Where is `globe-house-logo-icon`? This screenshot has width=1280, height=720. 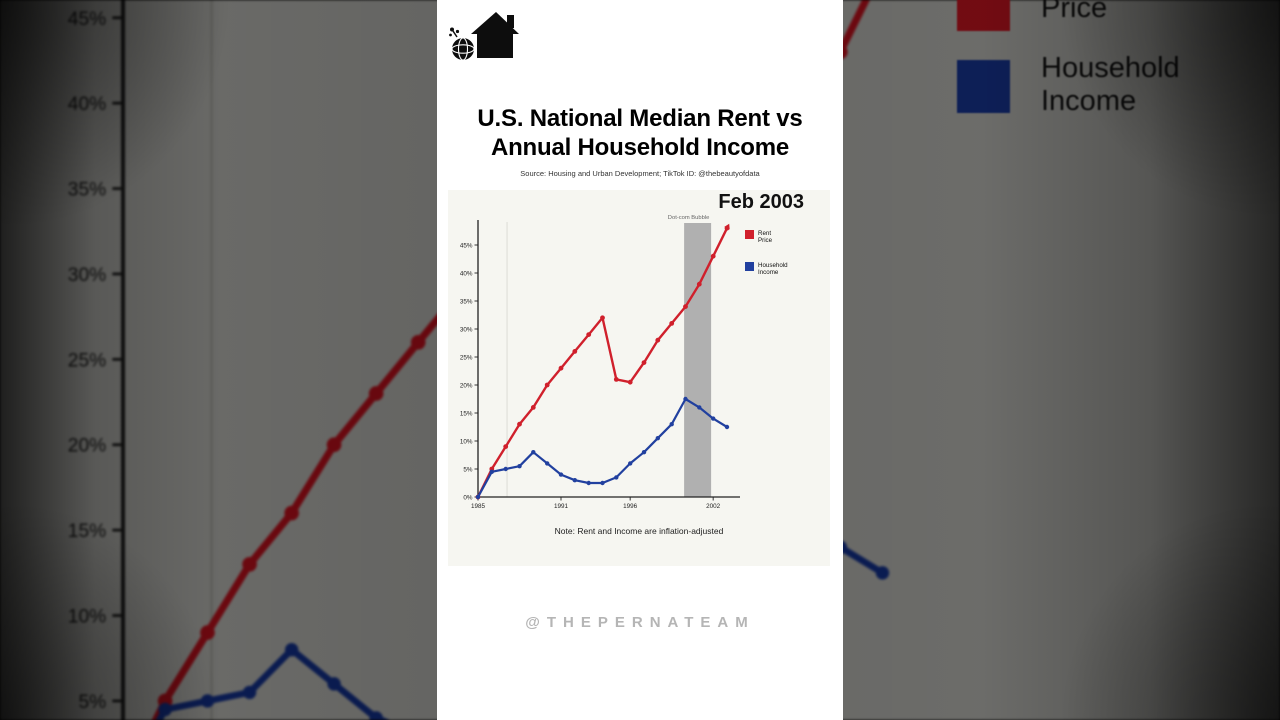 globe-house-logo-icon is located at coordinates (484, 36).